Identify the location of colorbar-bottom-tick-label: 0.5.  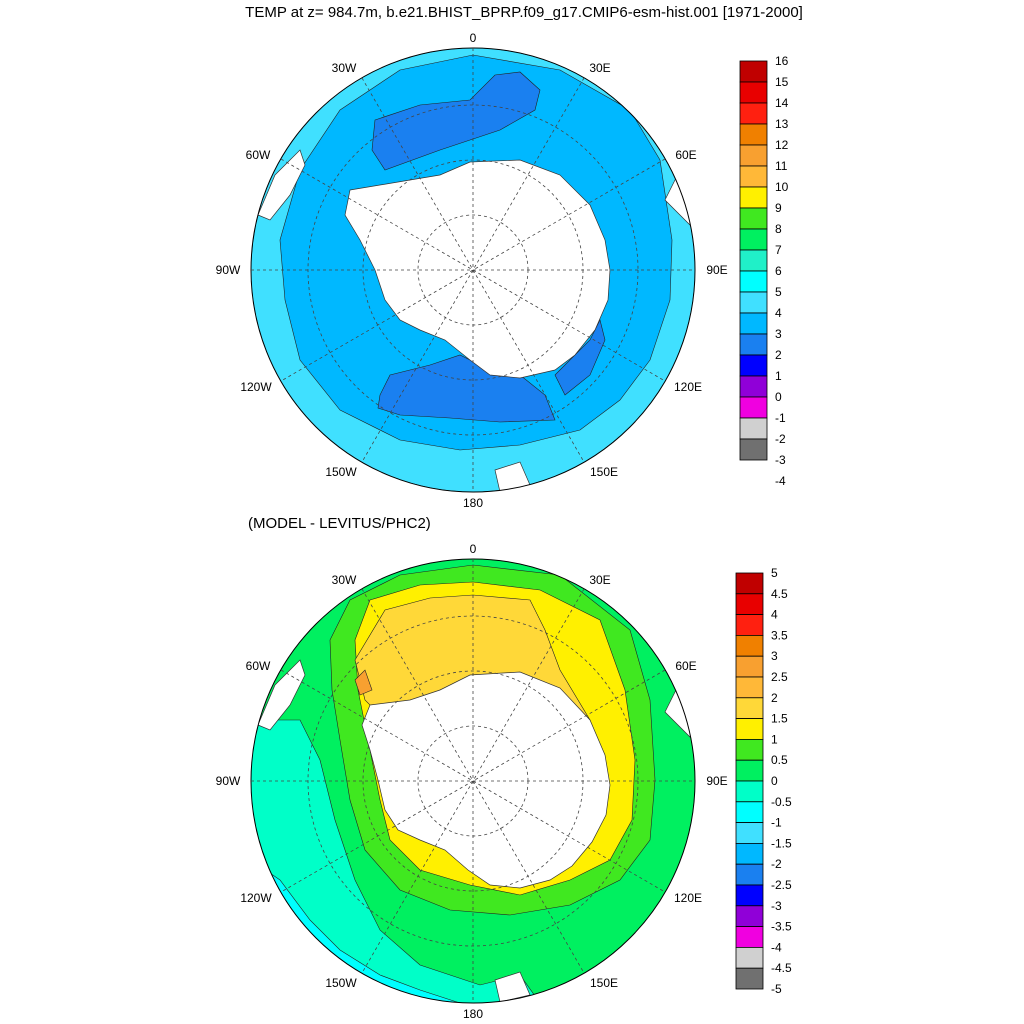
(779, 760).